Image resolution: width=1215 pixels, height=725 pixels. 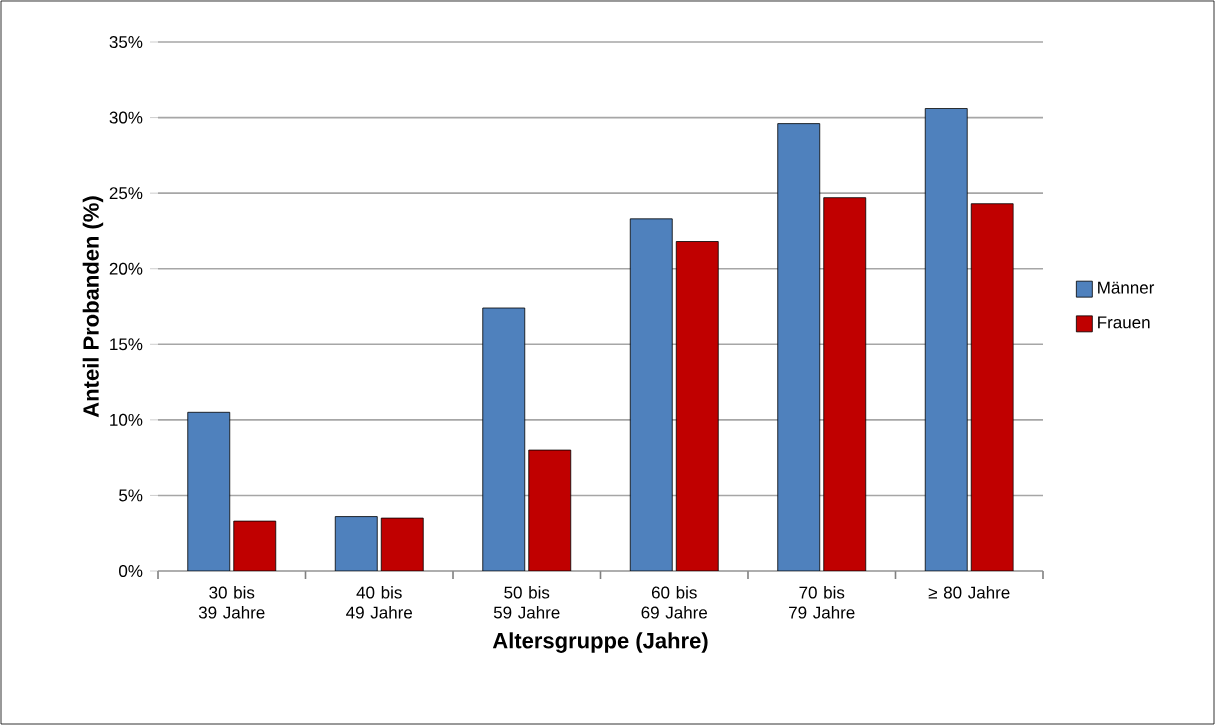 What do you see at coordinates (126, 344) in the screenshot?
I see `y-tick-label: 15%` at bounding box center [126, 344].